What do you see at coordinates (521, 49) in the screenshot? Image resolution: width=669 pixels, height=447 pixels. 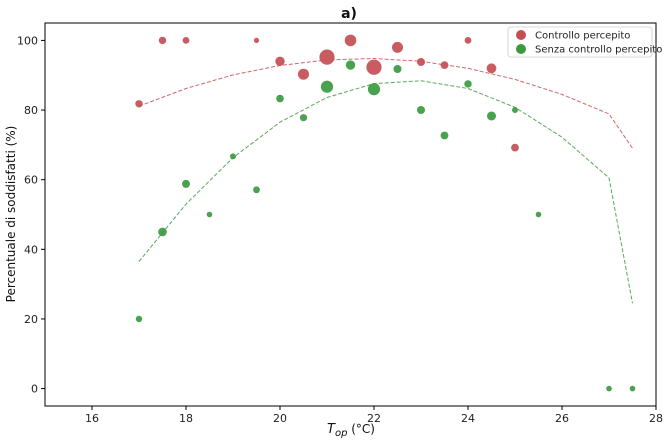 I see `legend-marker-senza` at bounding box center [521, 49].